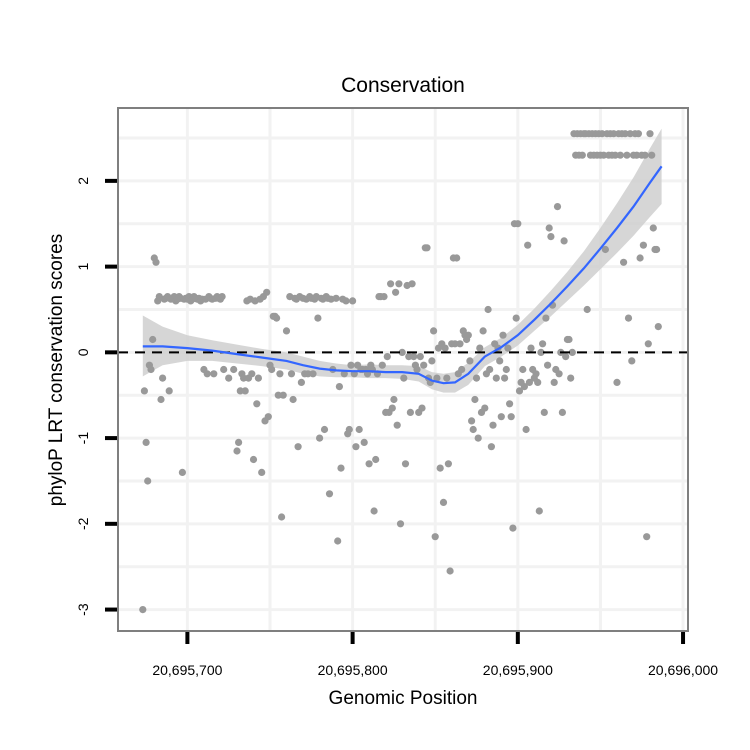 The height and width of the screenshot is (750, 750). I want to click on x-axis-title: Genomic Position, so click(403, 698).